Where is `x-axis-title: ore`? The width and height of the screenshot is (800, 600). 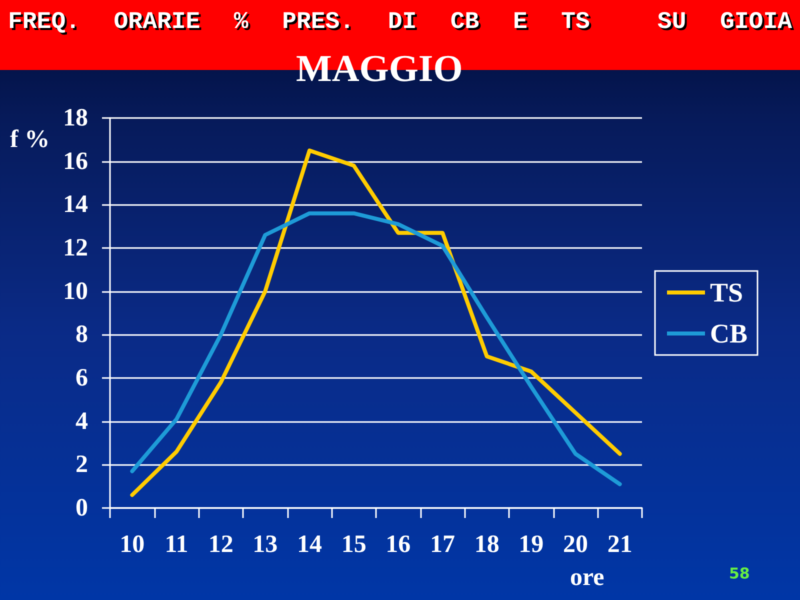
x-axis-title: ore is located at coordinates (587, 577).